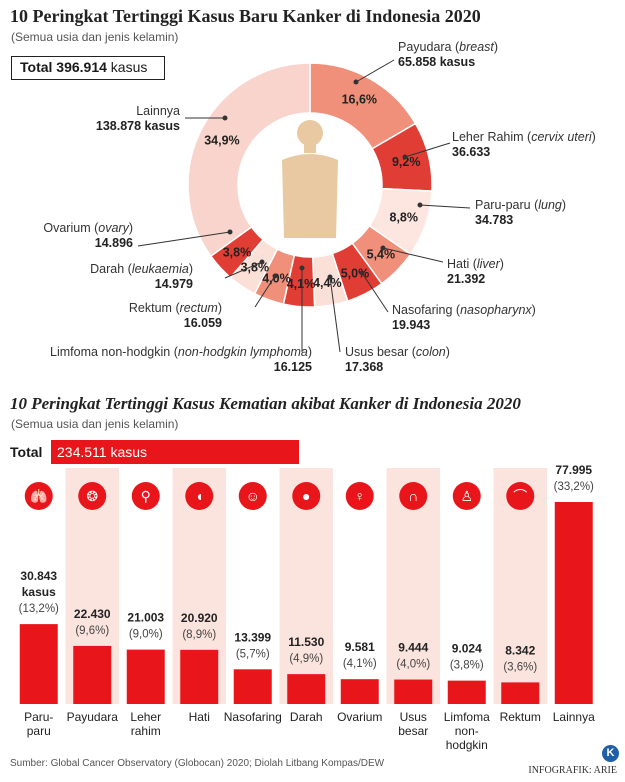 The height and width of the screenshot is (782, 625). Describe the element at coordinates (92, 631) in the screenshot. I see `bar-pct-label: (9,6%)` at that location.